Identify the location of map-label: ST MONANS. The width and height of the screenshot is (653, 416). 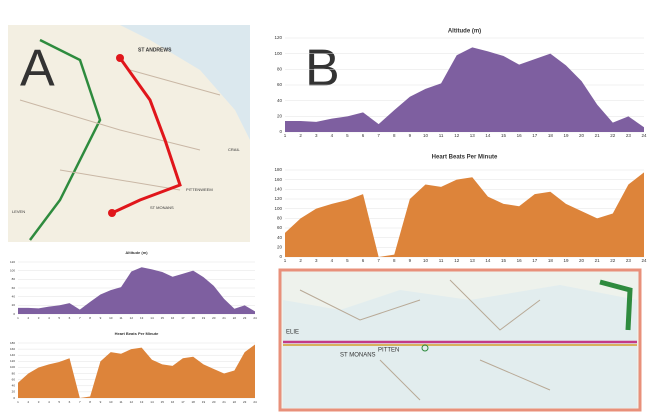
(358, 356).